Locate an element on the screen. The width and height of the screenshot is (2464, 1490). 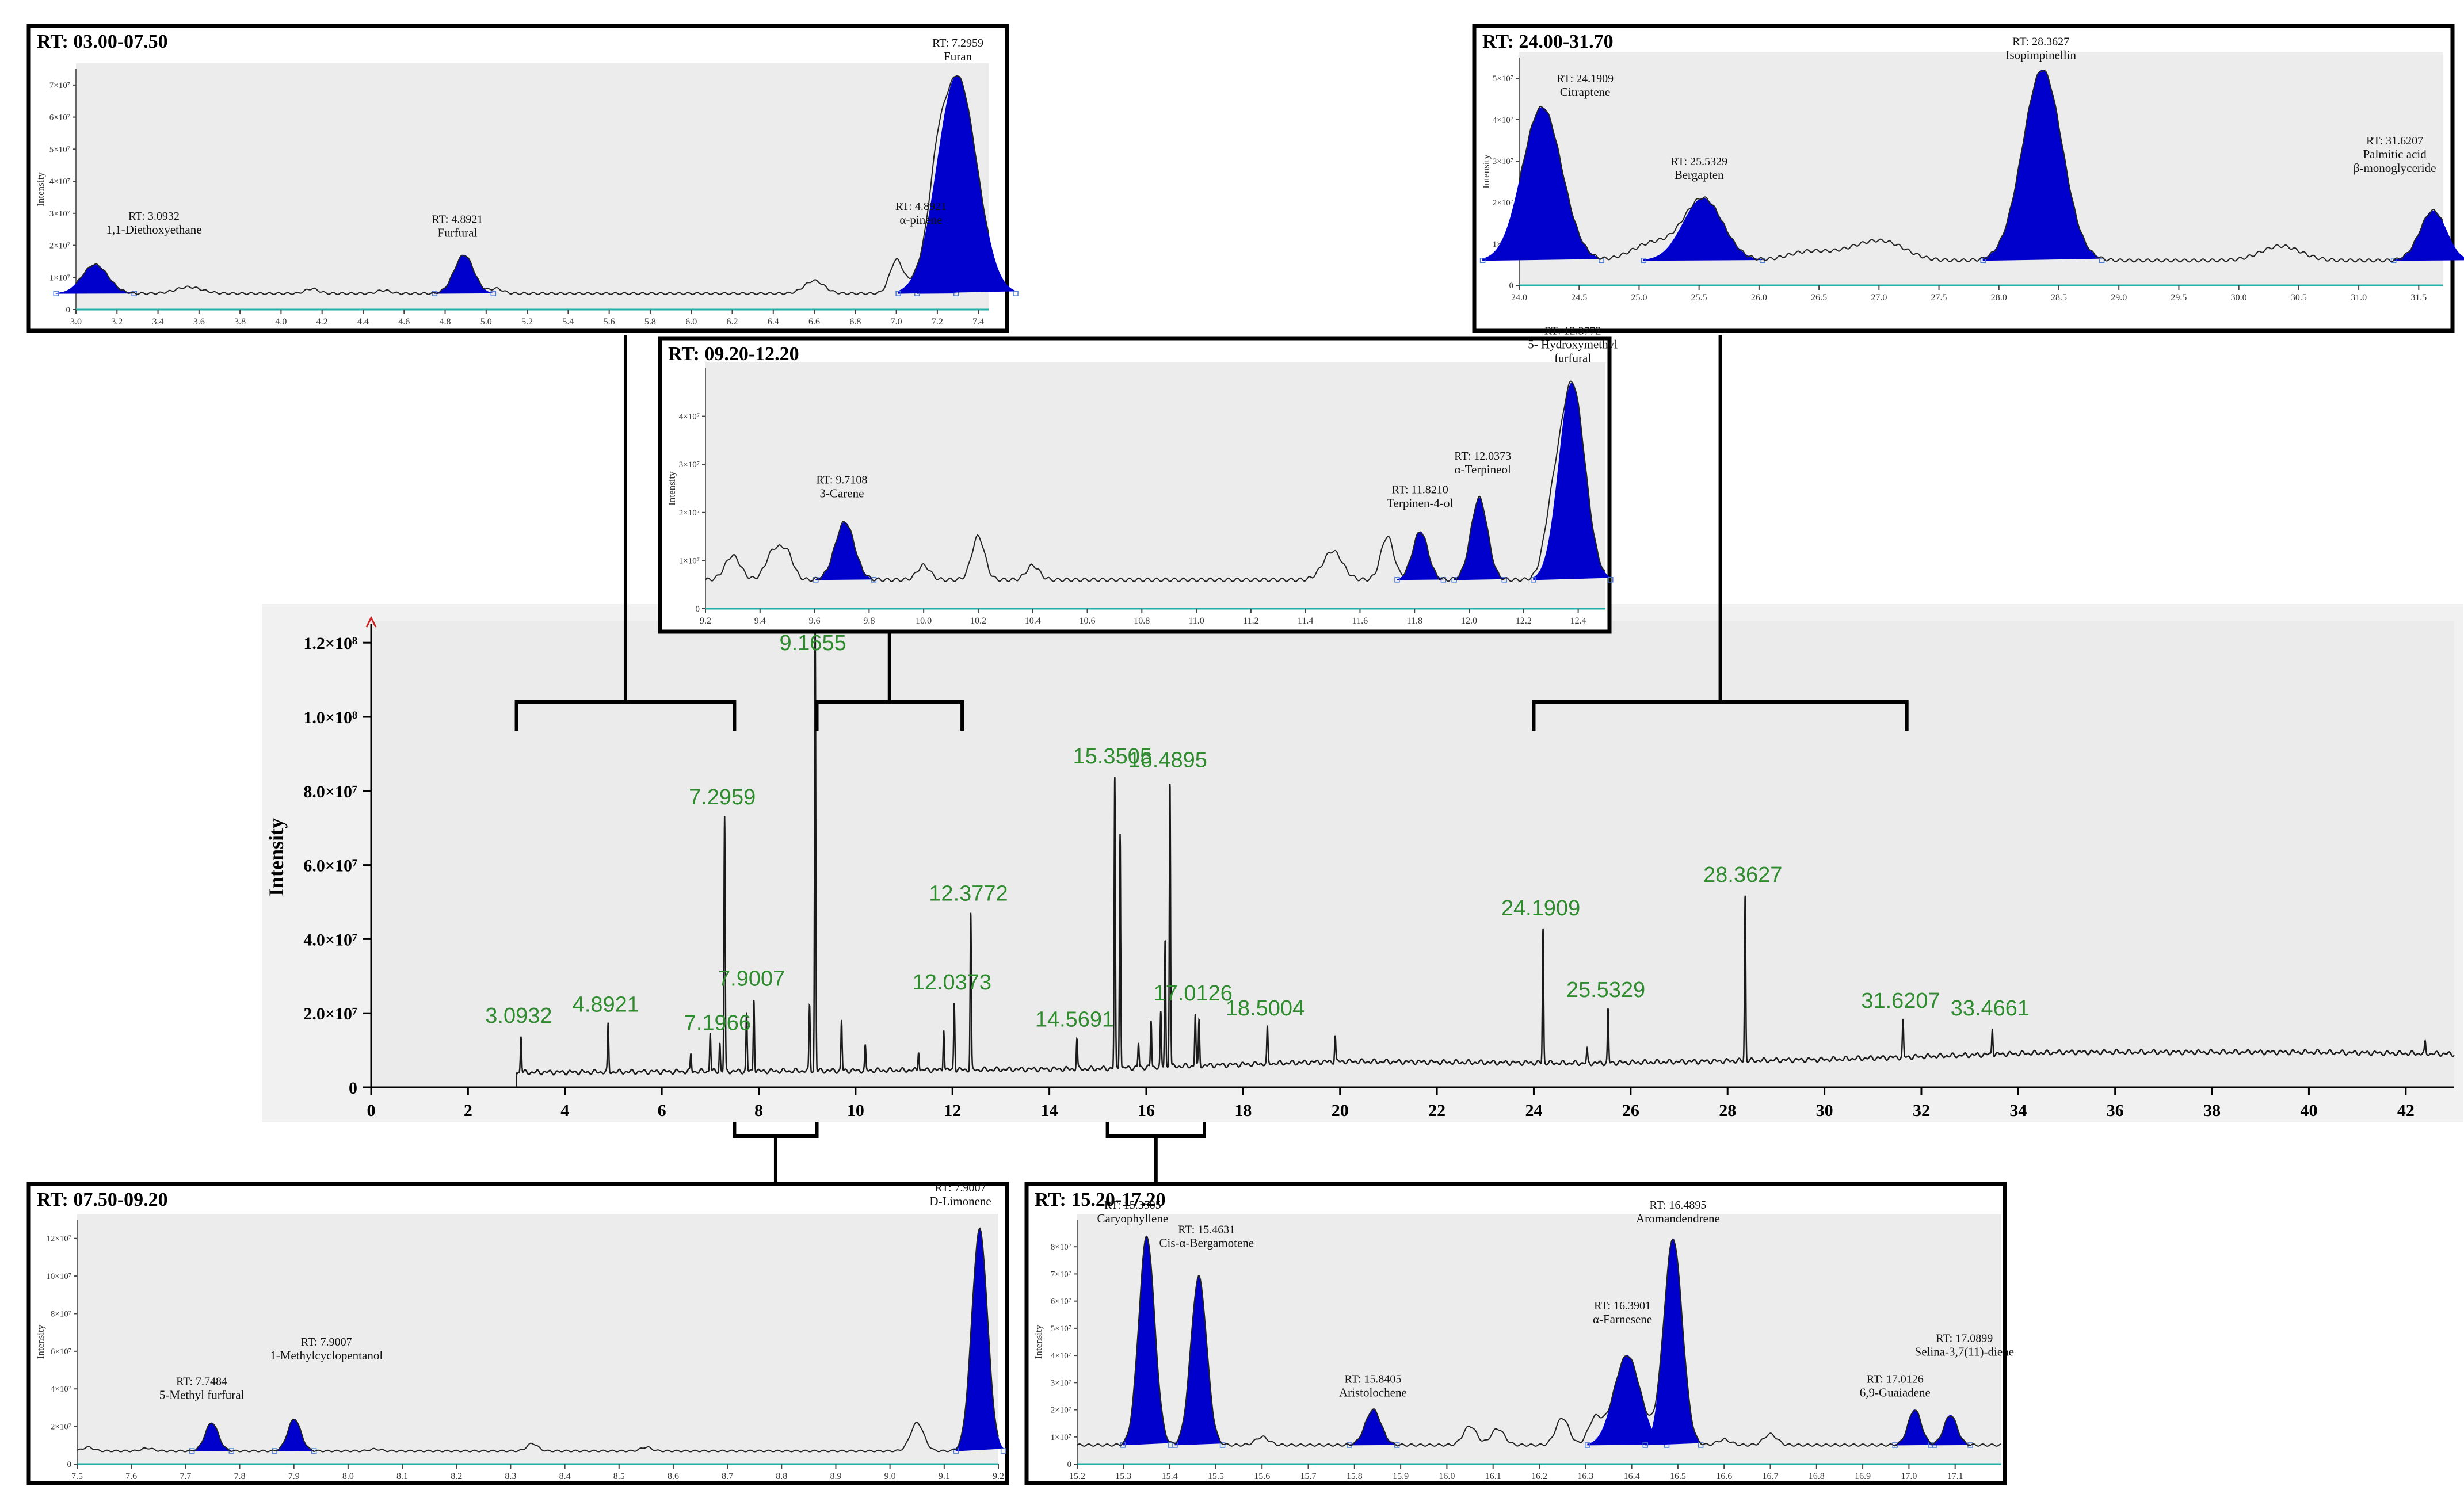
inset-x-tick-label: 11.0 is located at coordinates (1196, 621).